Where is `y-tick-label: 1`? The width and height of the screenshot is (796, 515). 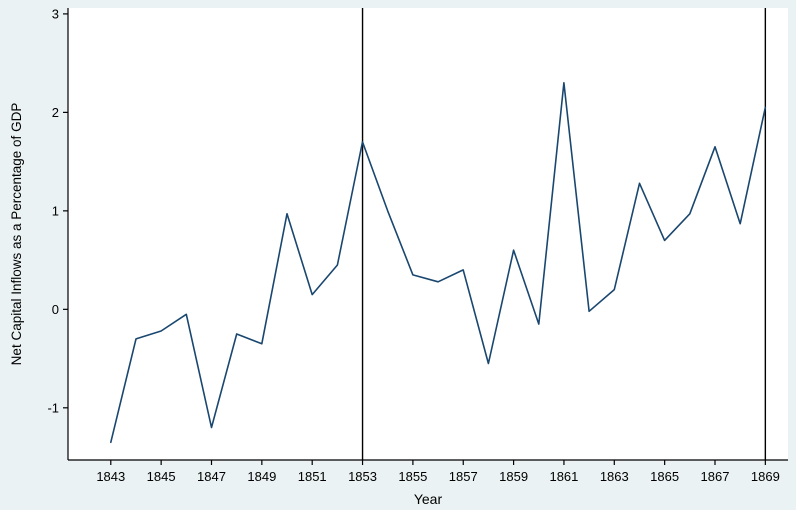 y-tick-label: 1 is located at coordinates (55, 210).